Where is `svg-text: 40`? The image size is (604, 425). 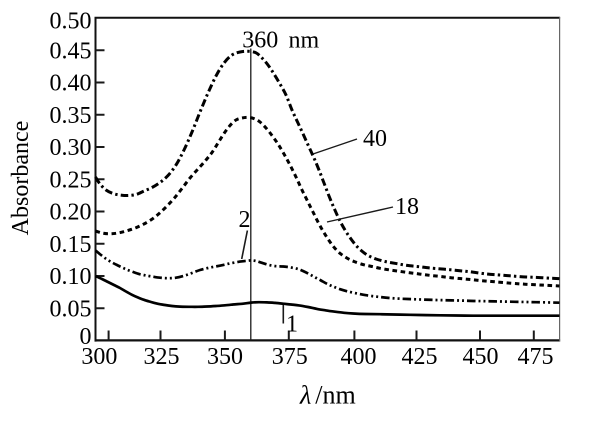
svg-text: 40 is located at coordinates (375, 139).